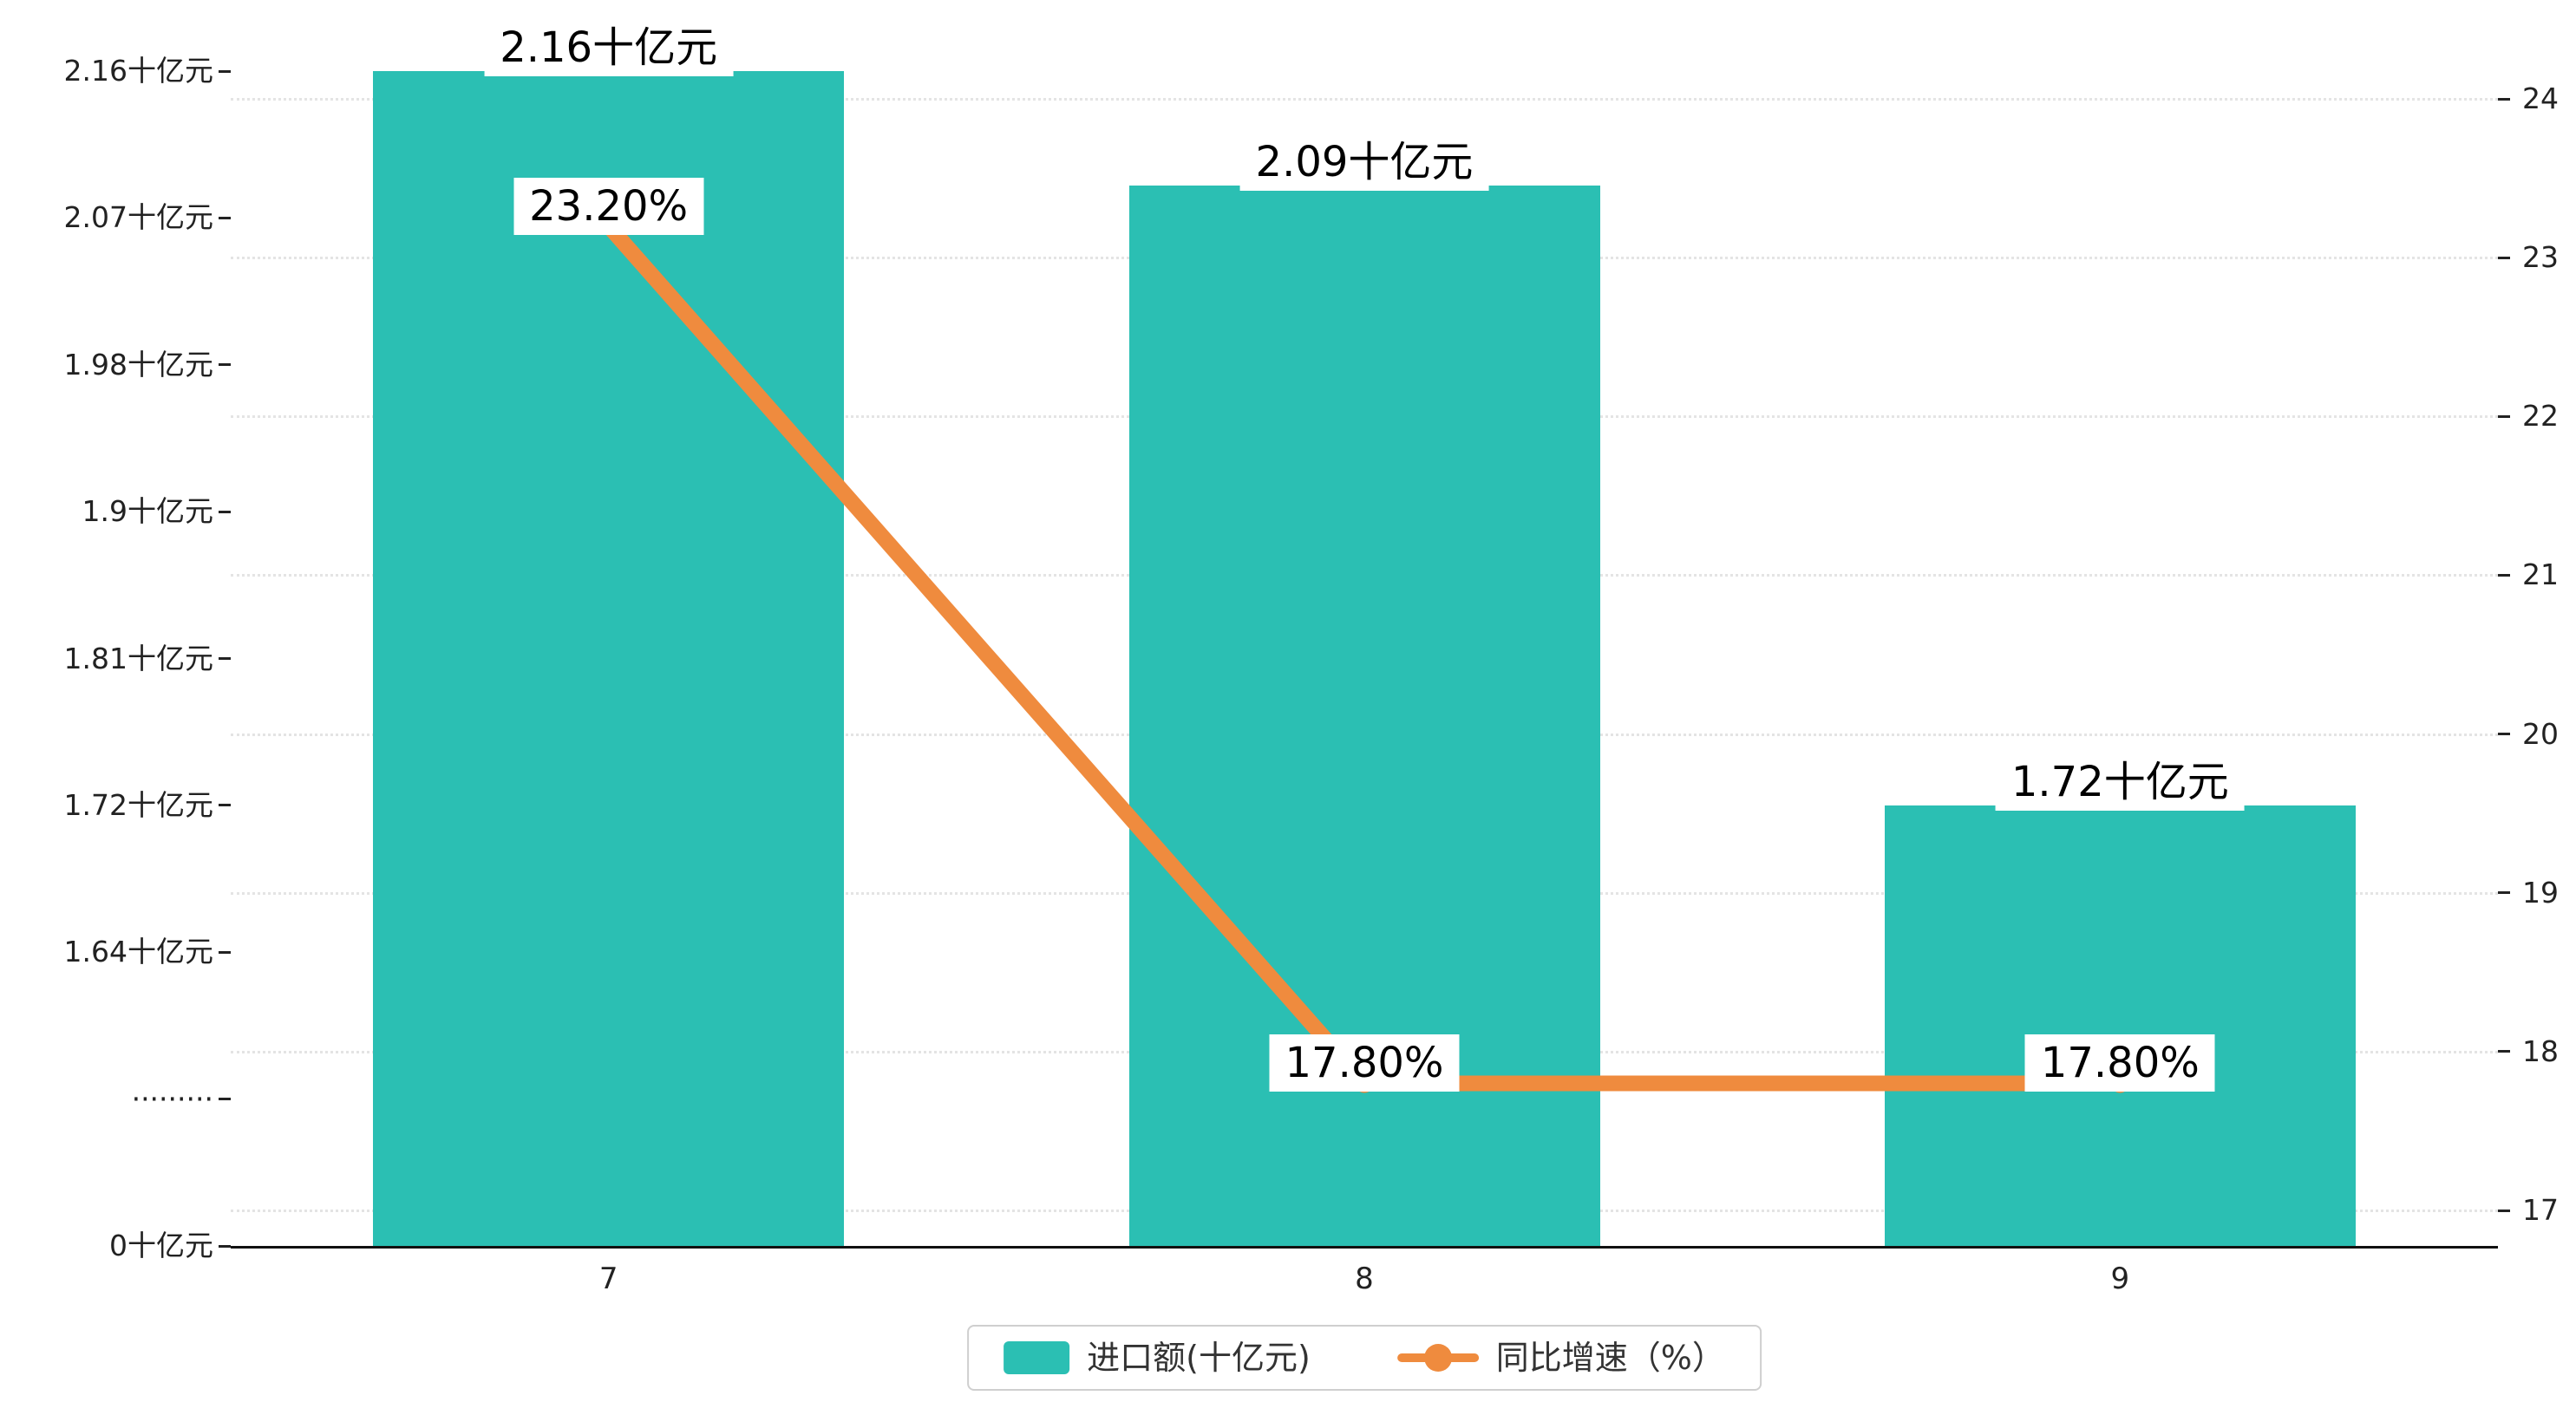 The image size is (2576, 1415). Describe the element at coordinates (1364, 162) in the screenshot. I see `bar-value-label: 2.09十亿元` at that location.